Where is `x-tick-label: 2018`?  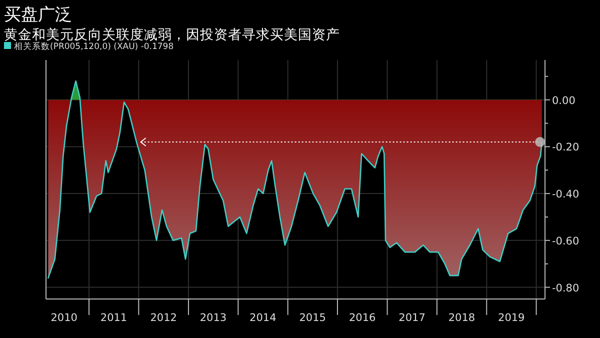 x-tick-label: 2018 is located at coordinates (462, 318).